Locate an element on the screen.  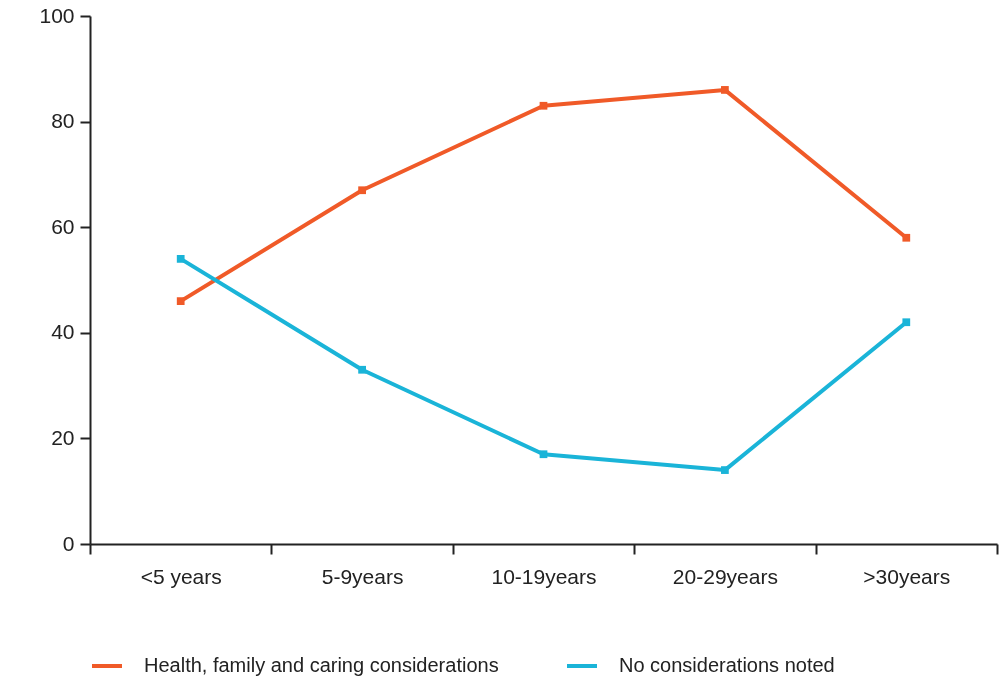
legend-label: Health, family and caring considerations is located at coordinates (321, 665).